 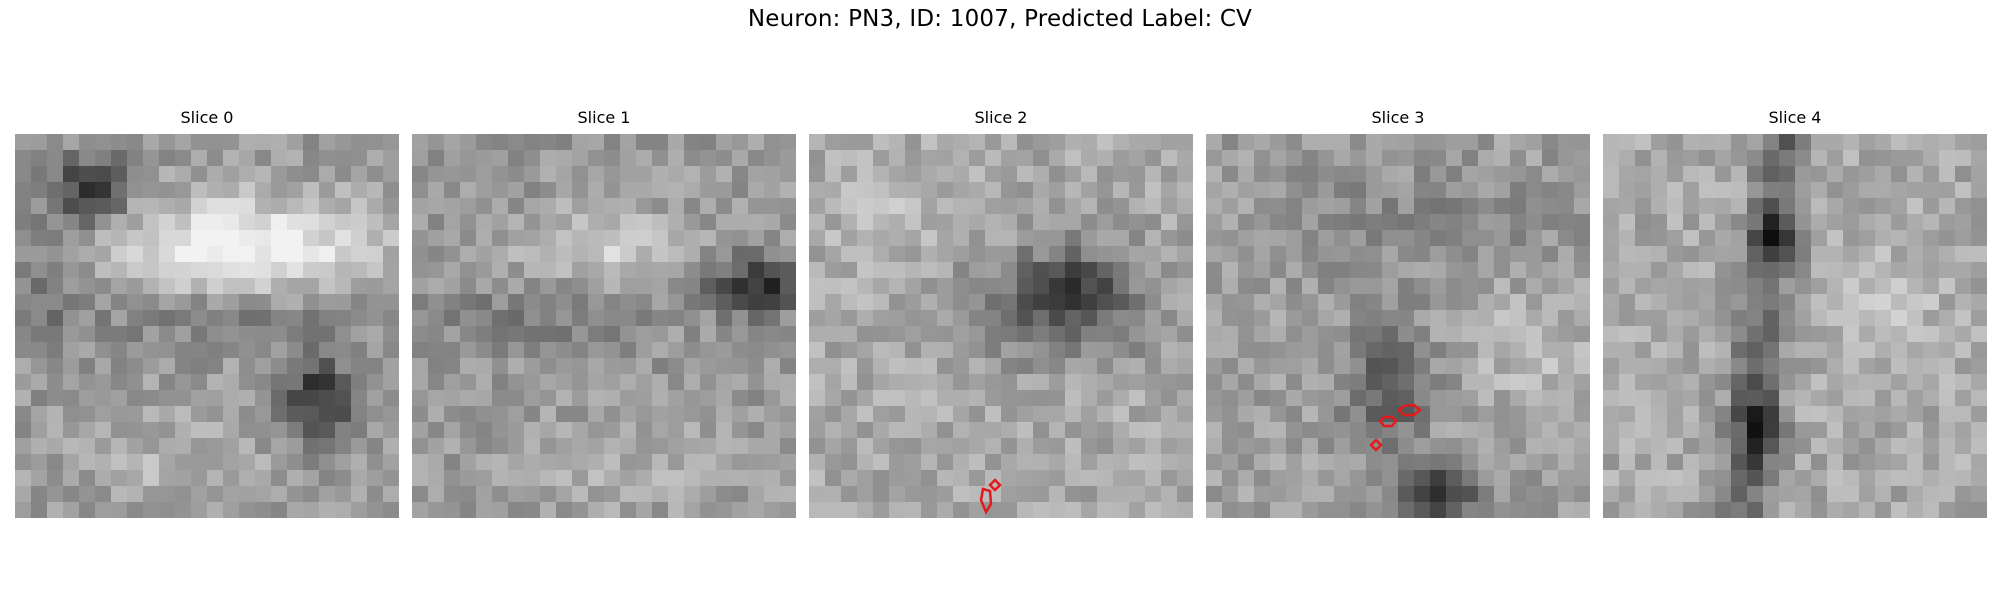 I want to click on slice-1-title: Slice 1, so click(x=604, y=117).